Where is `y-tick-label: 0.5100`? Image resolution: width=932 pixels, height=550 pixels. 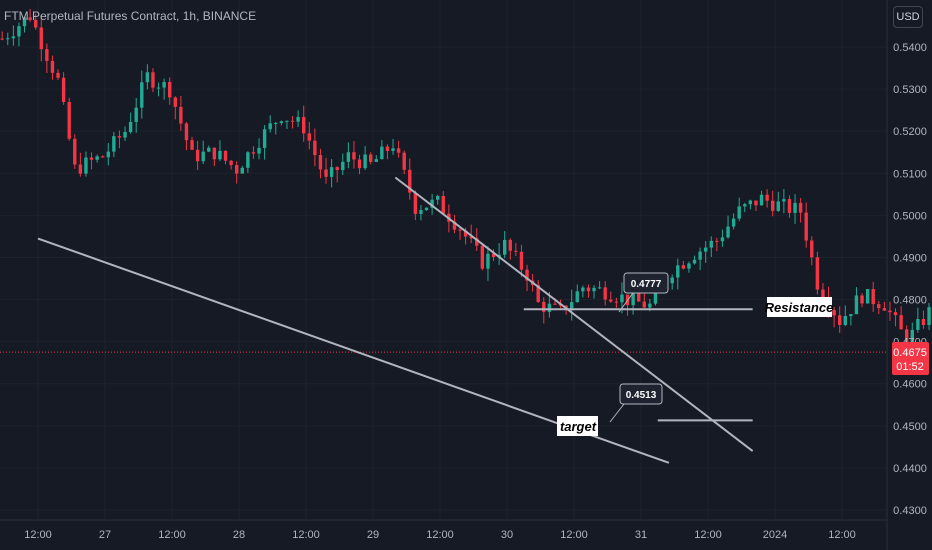
y-tick-label: 0.5100 is located at coordinates (910, 174).